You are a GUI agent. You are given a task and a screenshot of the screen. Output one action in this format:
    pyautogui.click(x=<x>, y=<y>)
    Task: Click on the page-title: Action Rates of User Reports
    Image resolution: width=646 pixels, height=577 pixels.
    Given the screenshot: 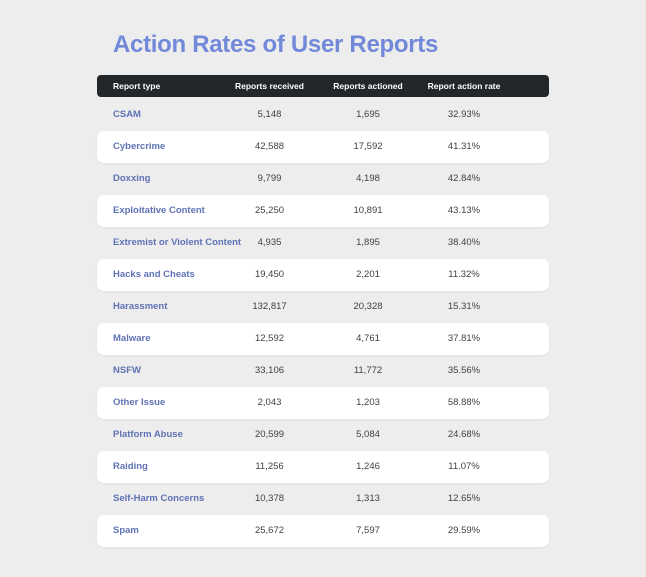 What is the action you would take?
    pyautogui.click(x=275, y=44)
    